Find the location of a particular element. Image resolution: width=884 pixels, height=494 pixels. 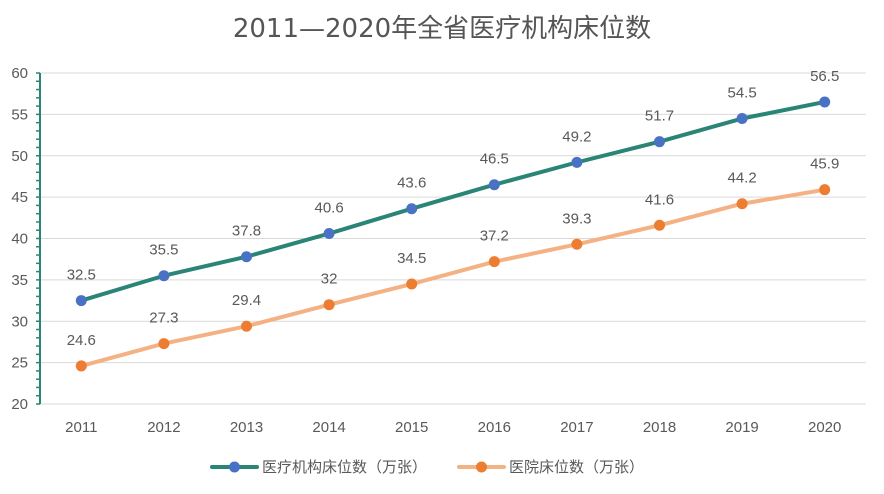

y-tick-label: 30 is located at coordinates (19, 321).